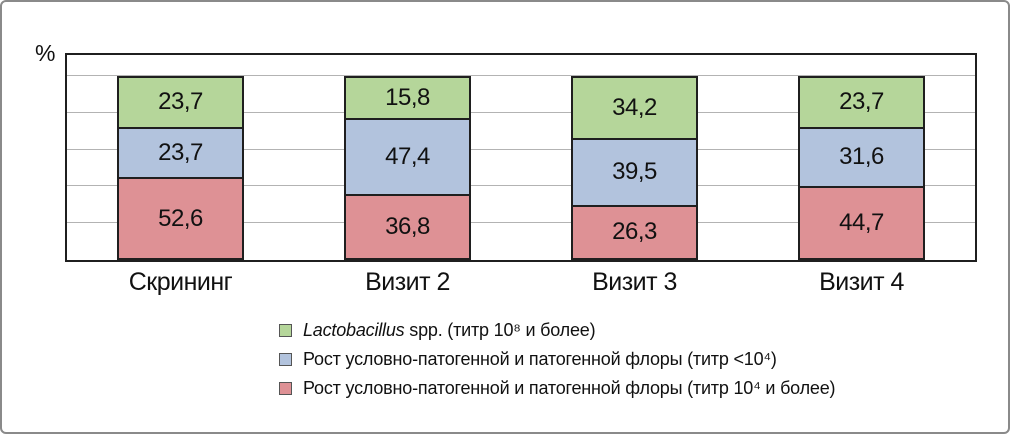  I want to click on bar-value-label: 44,7, so click(861, 222).